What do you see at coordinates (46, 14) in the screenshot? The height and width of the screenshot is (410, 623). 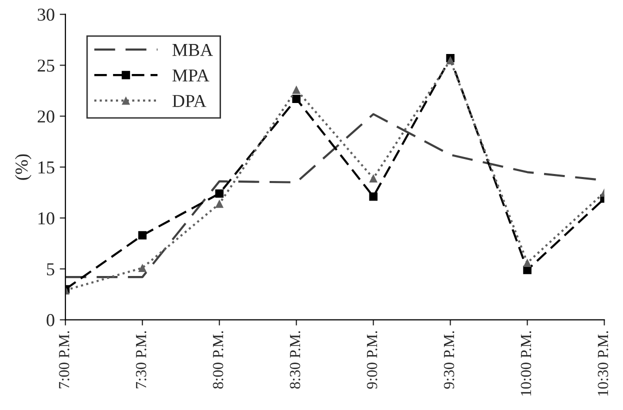 I see `y-tick-label: 30` at bounding box center [46, 14].